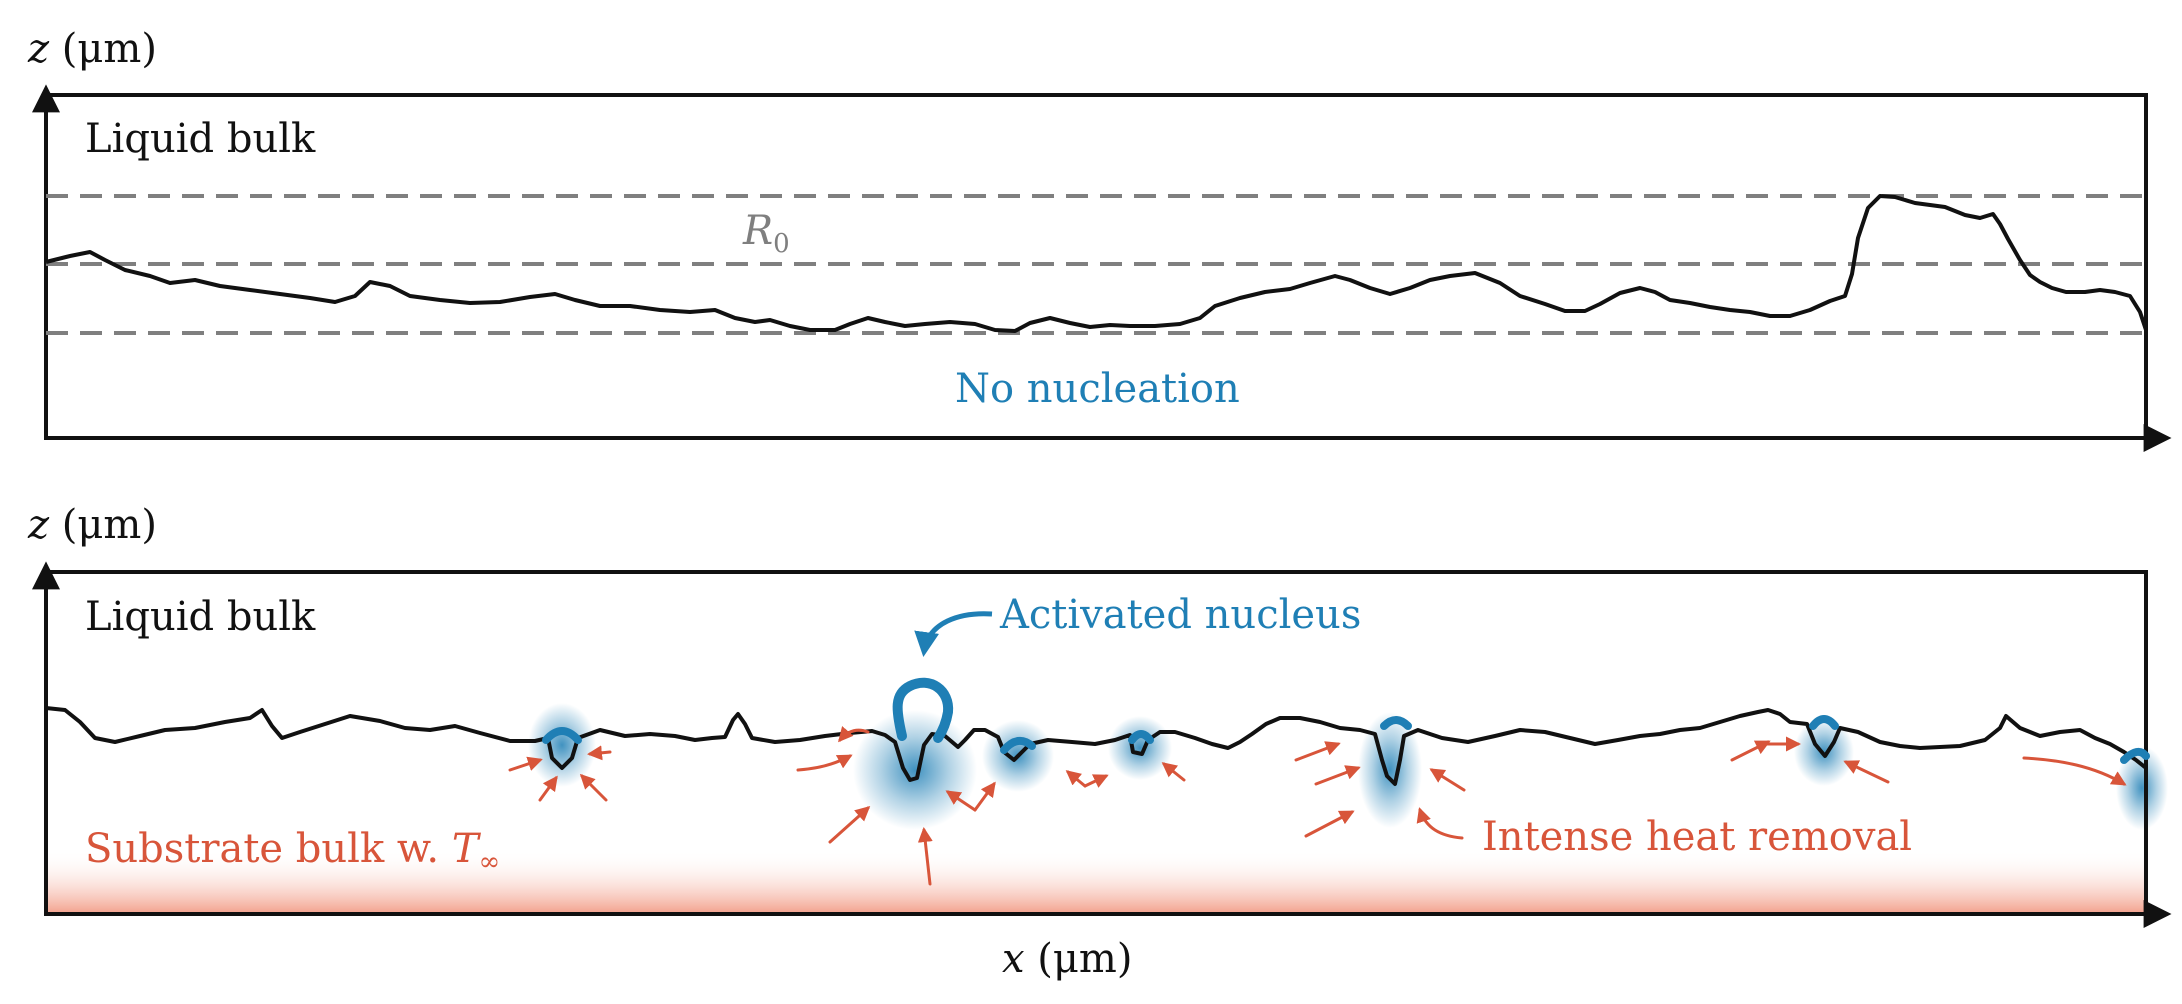  I want to click on reference-radius-label: R0, so click(766, 233).